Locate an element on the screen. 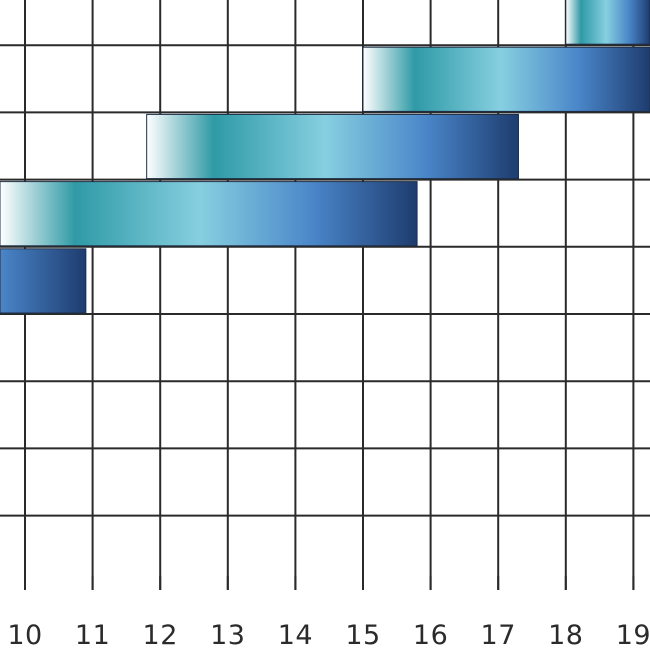  x-tick-label-16: 16 is located at coordinates (430, 635).